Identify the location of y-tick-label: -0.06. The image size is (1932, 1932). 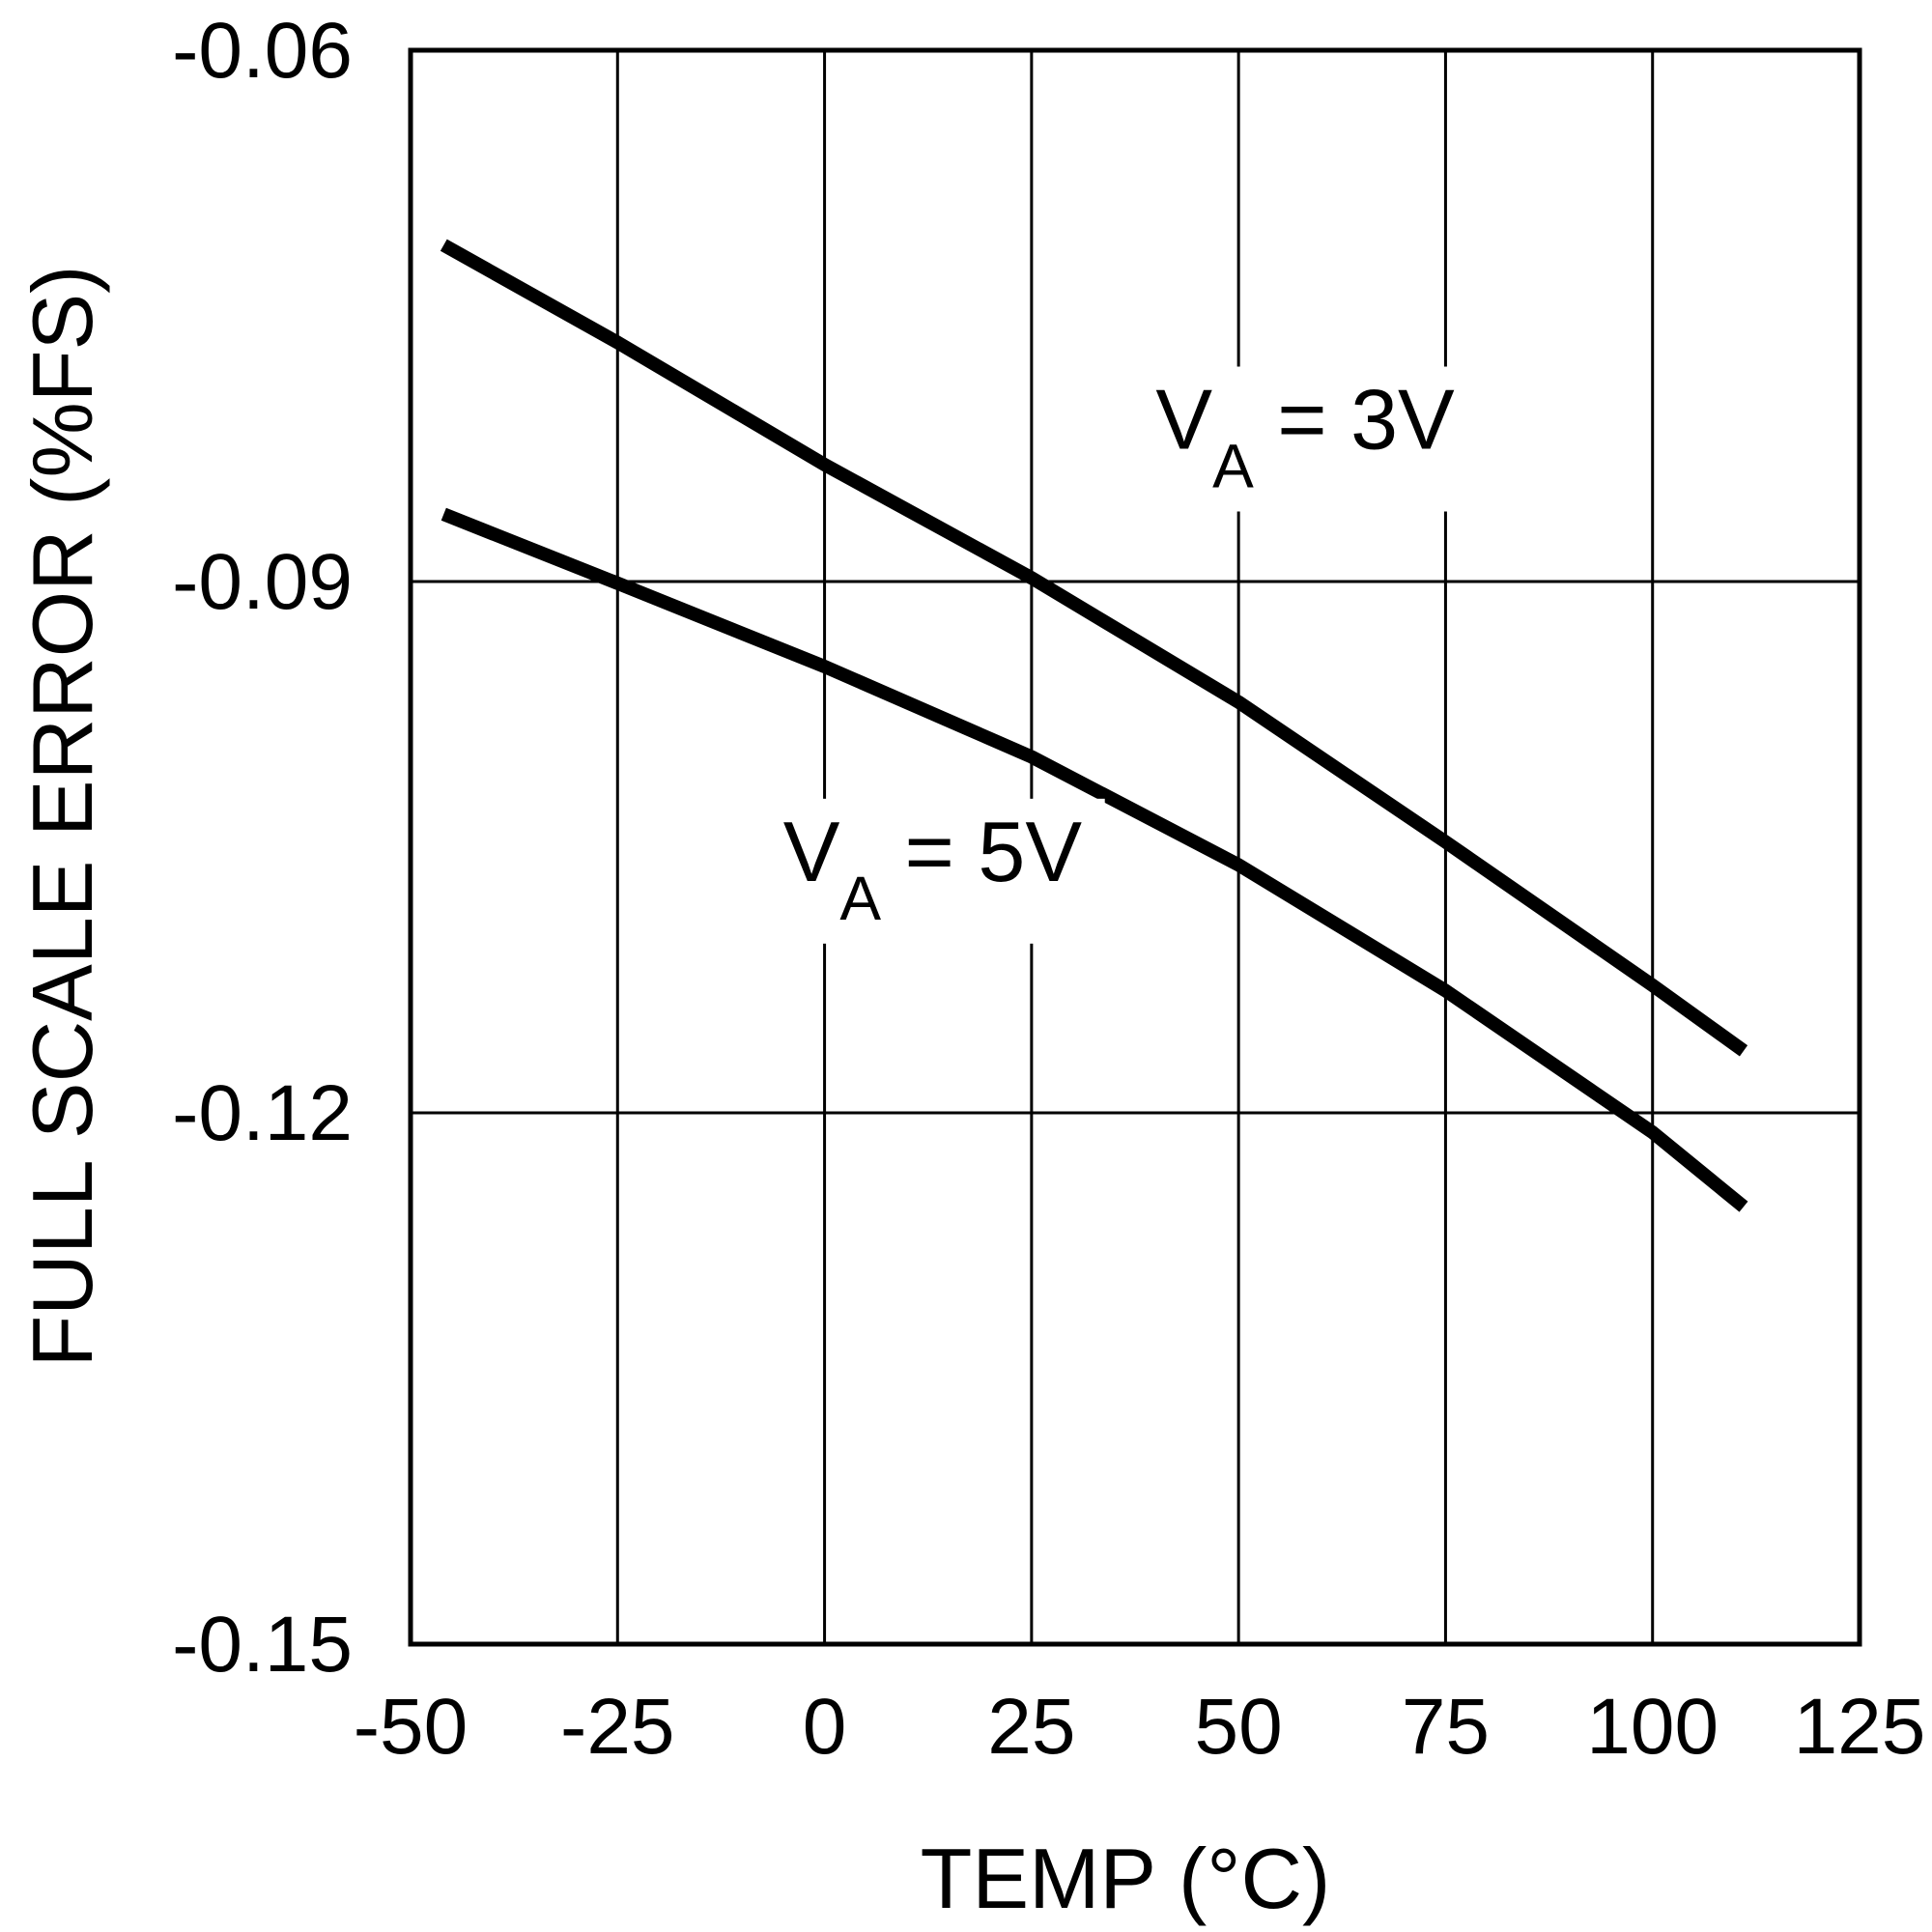
(262, 51).